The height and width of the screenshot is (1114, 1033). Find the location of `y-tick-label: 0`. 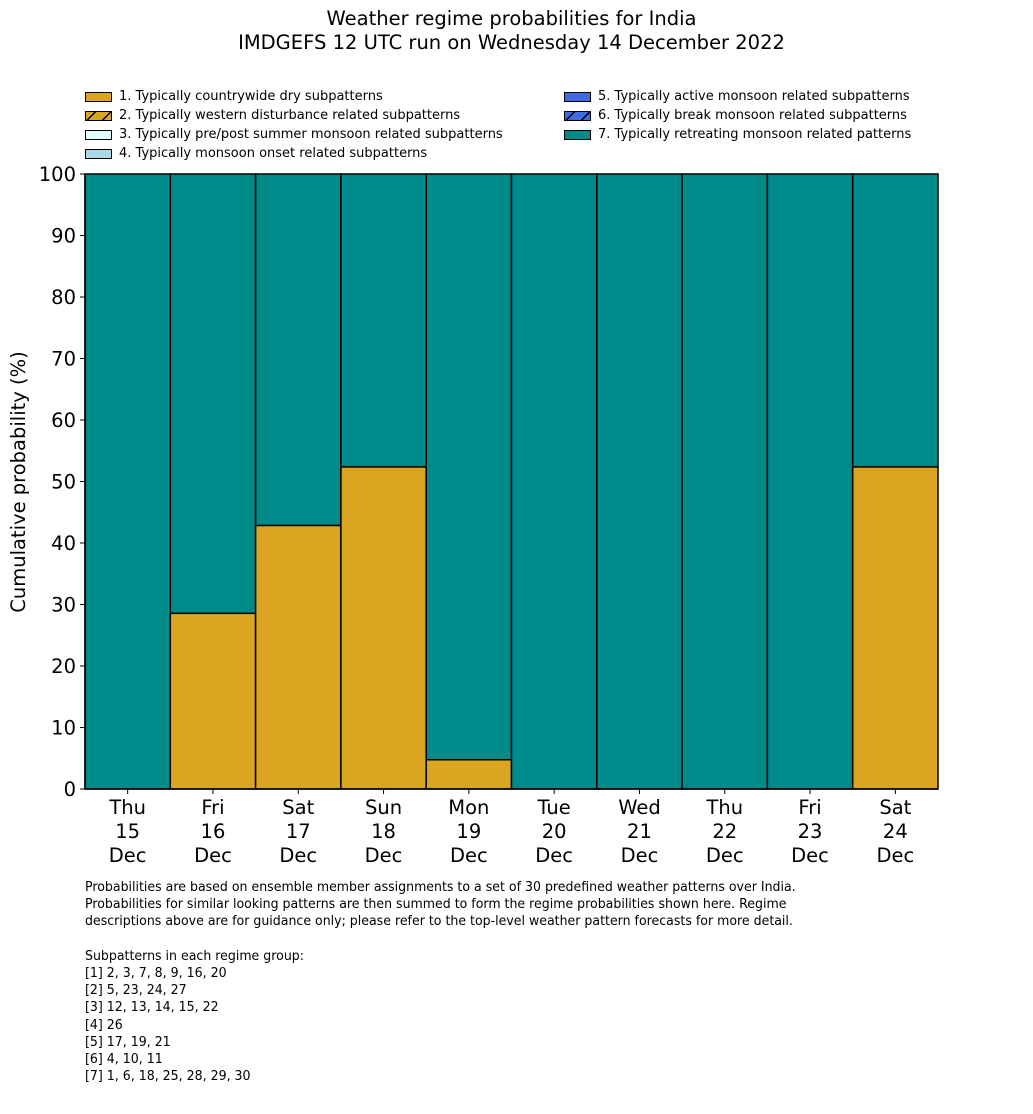

y-tick-label: 0 is located at coordinates (70, 789).